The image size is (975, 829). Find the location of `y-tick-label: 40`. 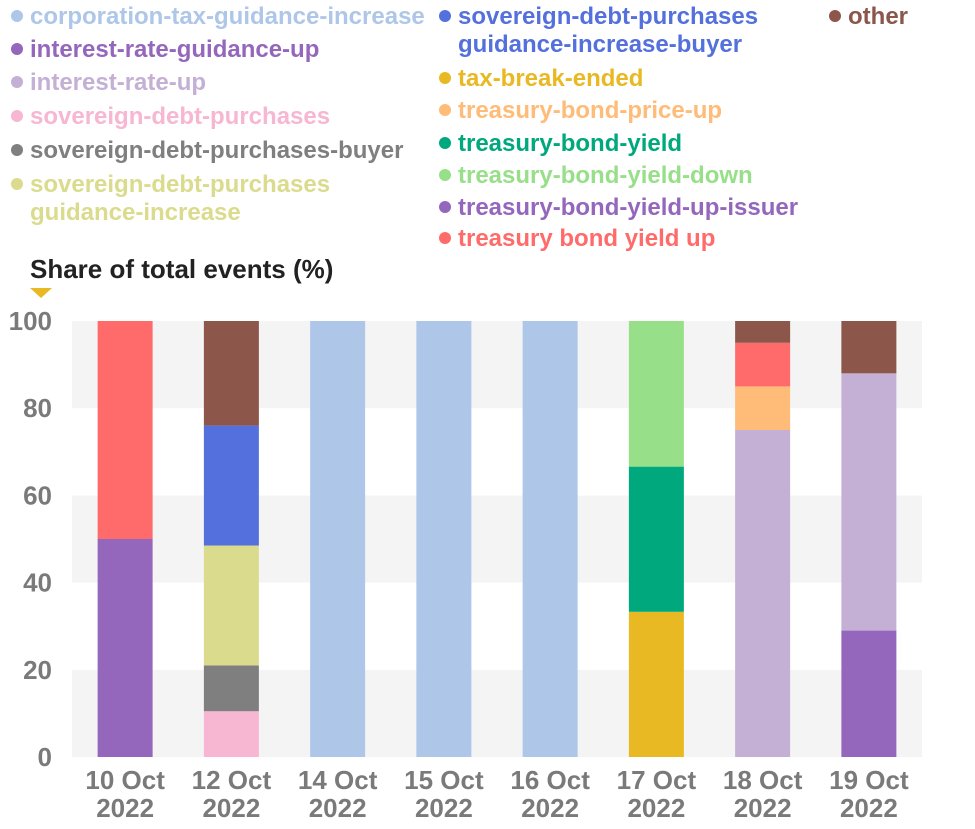

y-tick-label: 40 is located at coordinates (37, 583).